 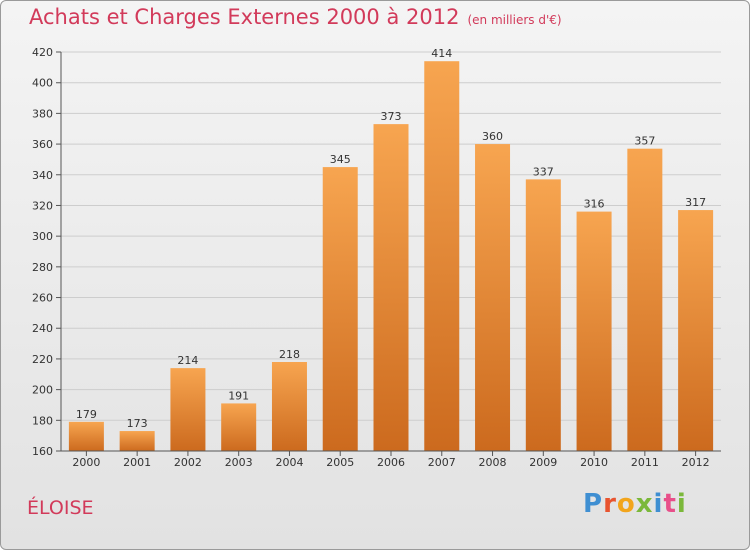 I want to click on y-tick-label: 360, so click(x=42, y=144).